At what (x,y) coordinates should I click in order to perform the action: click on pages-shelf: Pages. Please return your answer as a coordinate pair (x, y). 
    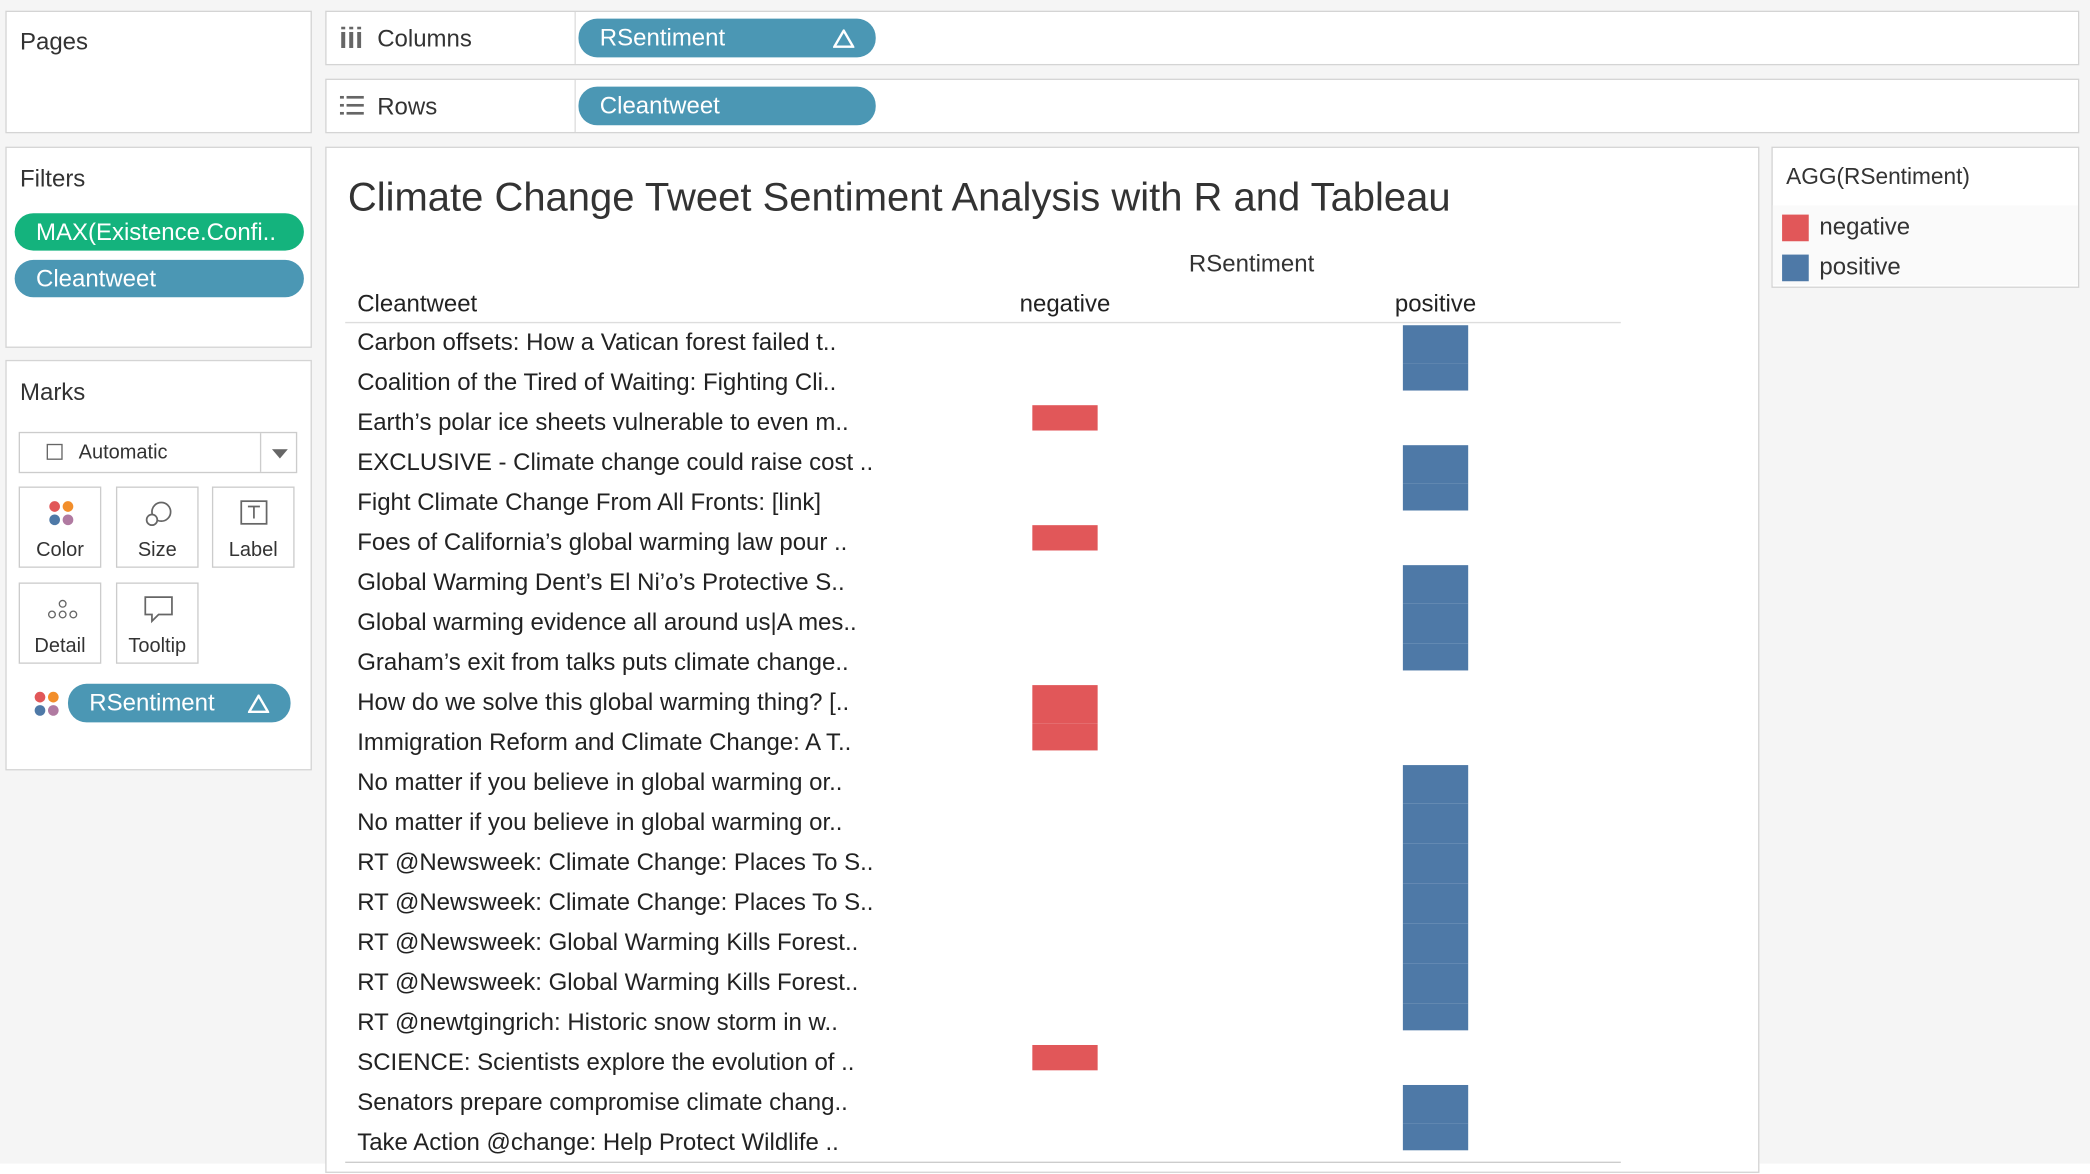
    Looking at the image, I should click on (158, 72).